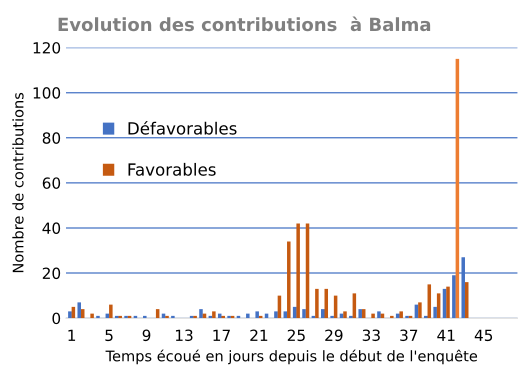  I want to click on legend-label: Défavorables, so click(182, 128).